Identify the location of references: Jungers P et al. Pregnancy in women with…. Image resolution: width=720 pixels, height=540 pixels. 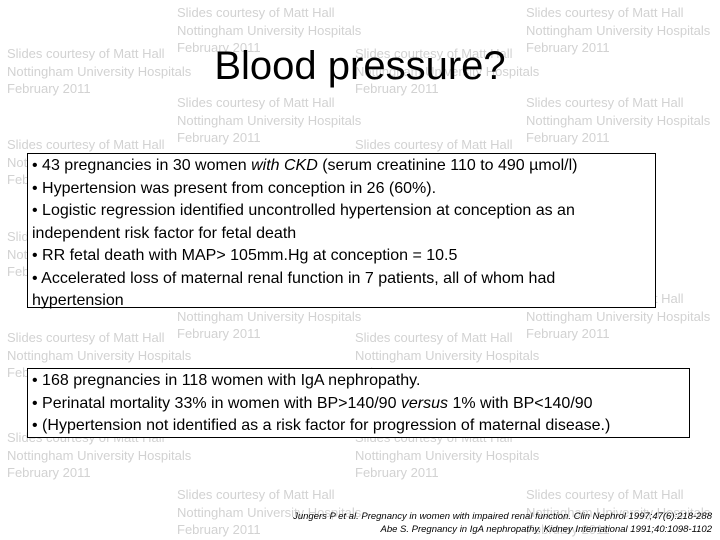
(502, 523).